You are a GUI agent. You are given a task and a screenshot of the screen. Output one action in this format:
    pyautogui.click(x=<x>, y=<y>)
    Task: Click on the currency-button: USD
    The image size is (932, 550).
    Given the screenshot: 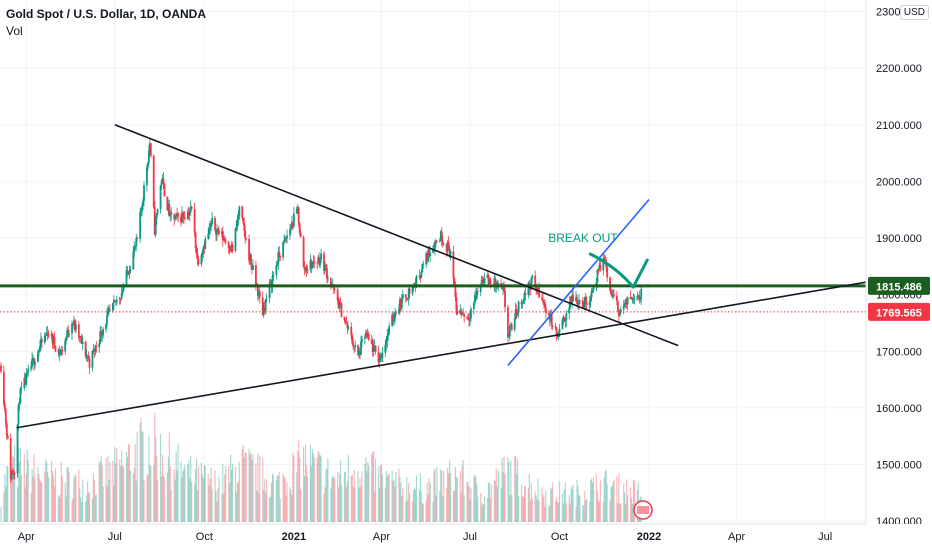 What is the action you would take?
    pyautogui.click(x=914, y=12)
    